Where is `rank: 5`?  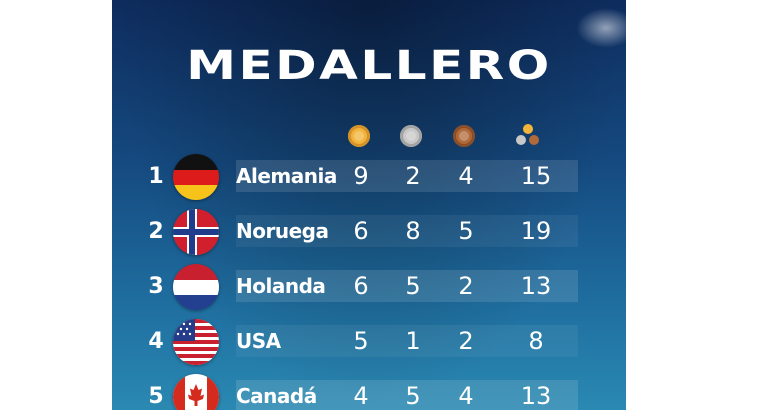 rank: 5 is located at coordinates (156, 396).